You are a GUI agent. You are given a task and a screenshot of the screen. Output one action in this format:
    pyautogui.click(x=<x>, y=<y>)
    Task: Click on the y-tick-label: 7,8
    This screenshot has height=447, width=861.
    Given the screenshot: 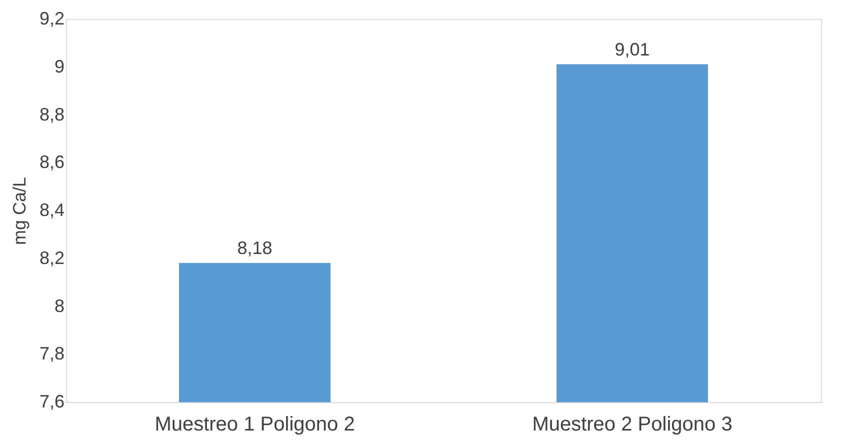 What is the action you would take?
    pyautogui.click(x=51, y=354)
    